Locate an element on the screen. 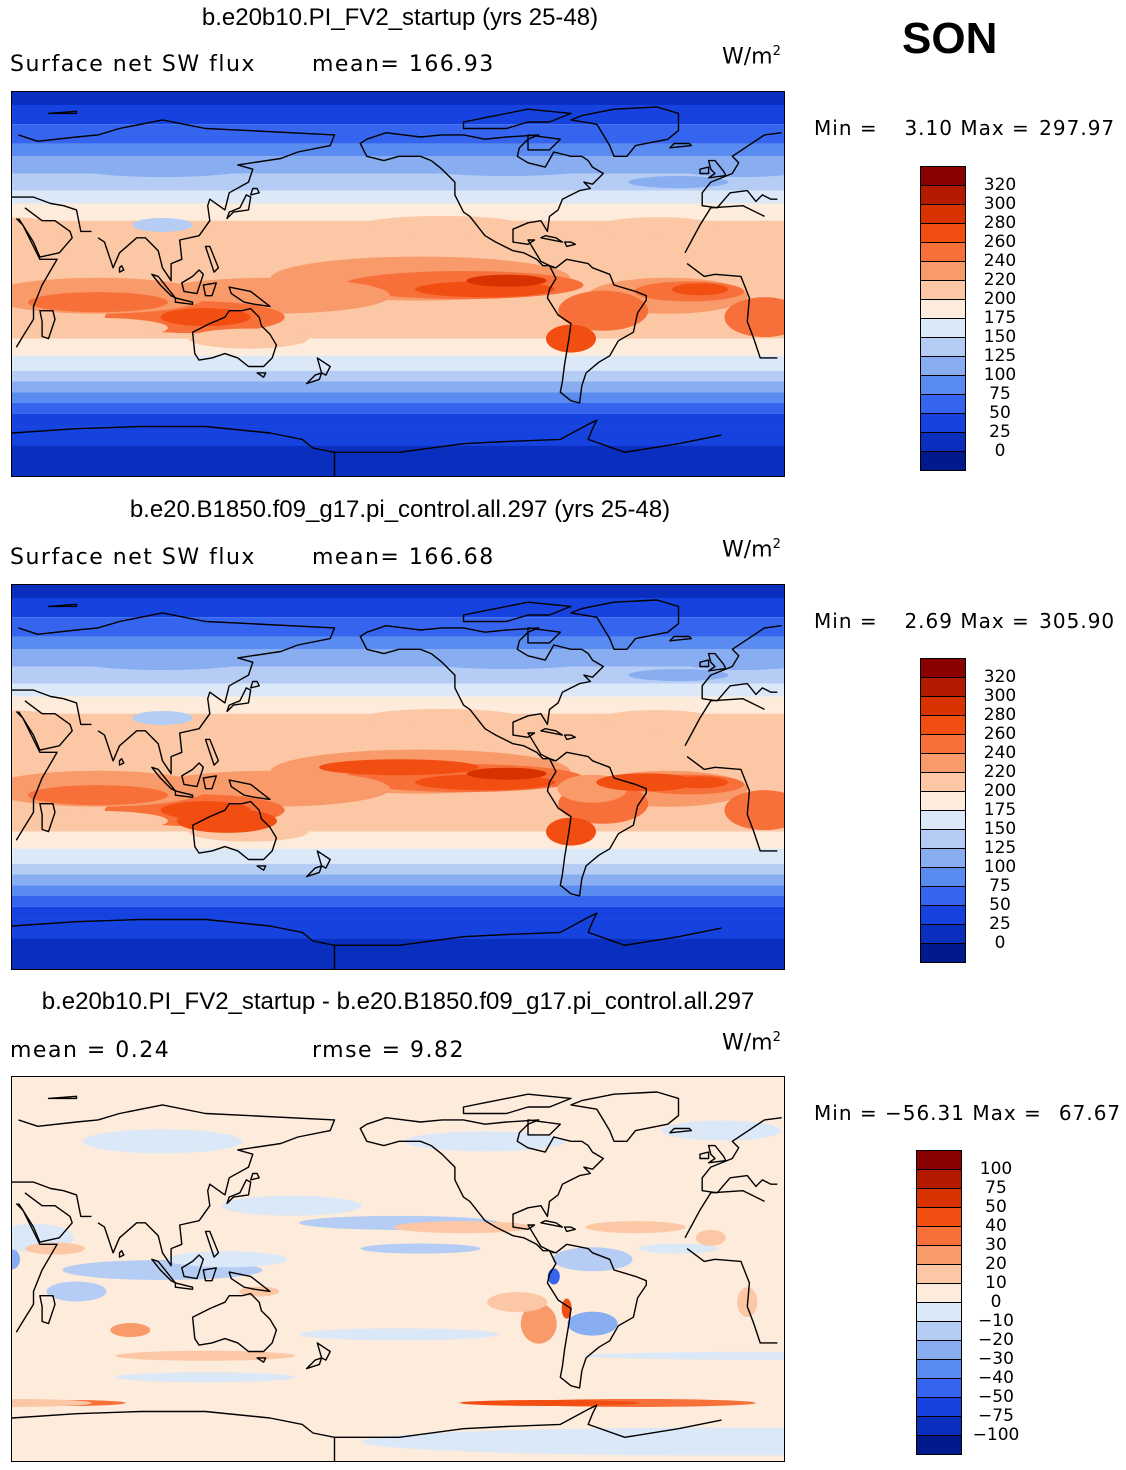  colorbar-label: −100 is located at coordinates (996, 1435).